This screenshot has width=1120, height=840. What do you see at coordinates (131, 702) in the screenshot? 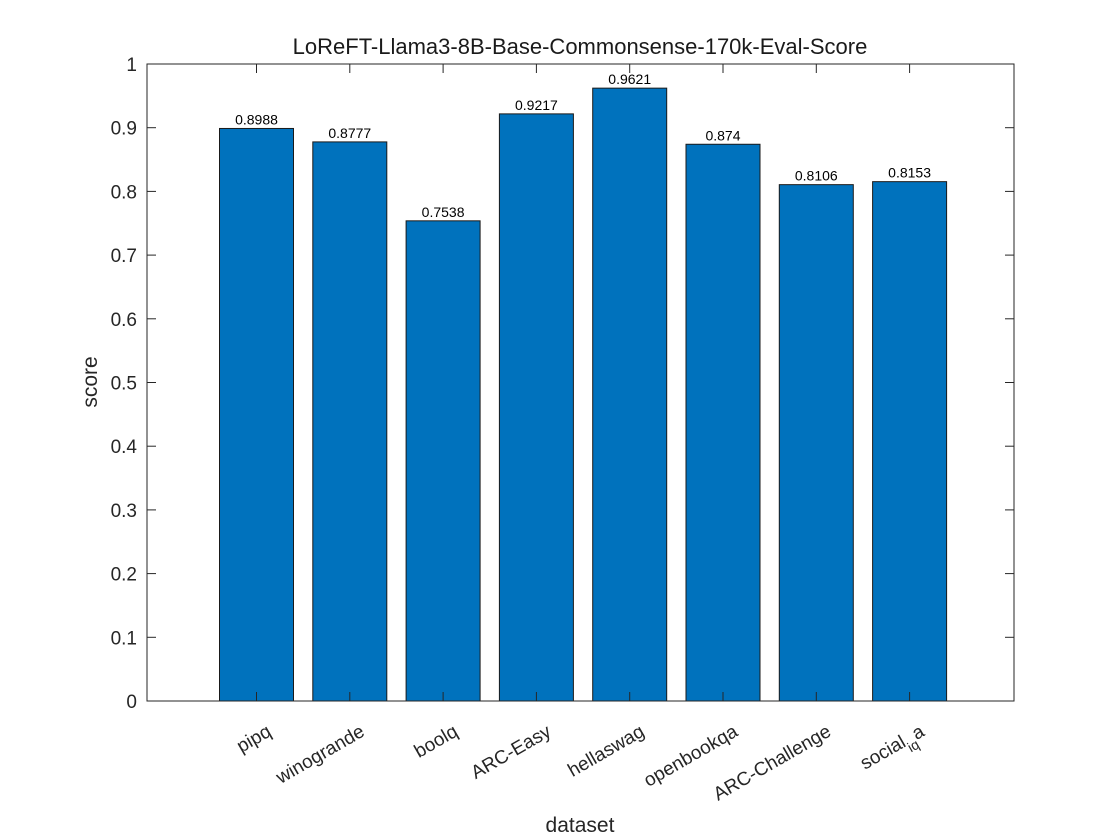
I see `y-tick-label: 0` at bounding box center [131, 702].